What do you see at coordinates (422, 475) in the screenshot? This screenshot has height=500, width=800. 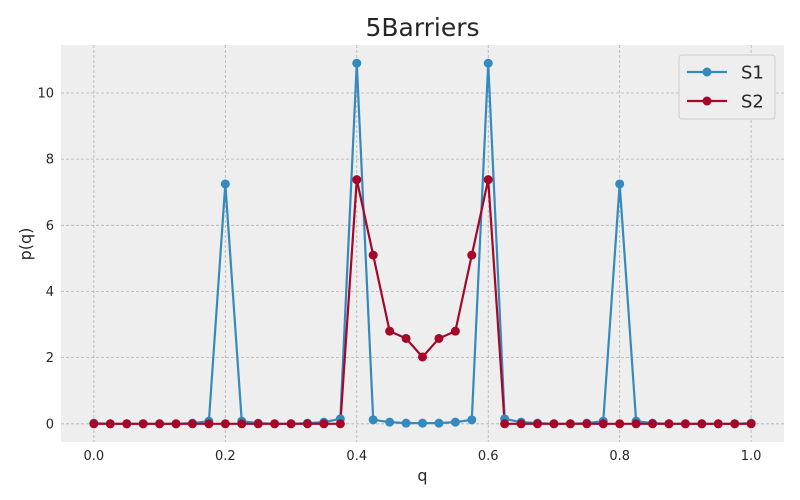 I see `x-axis-label: q` at bounding box center [422, 475].